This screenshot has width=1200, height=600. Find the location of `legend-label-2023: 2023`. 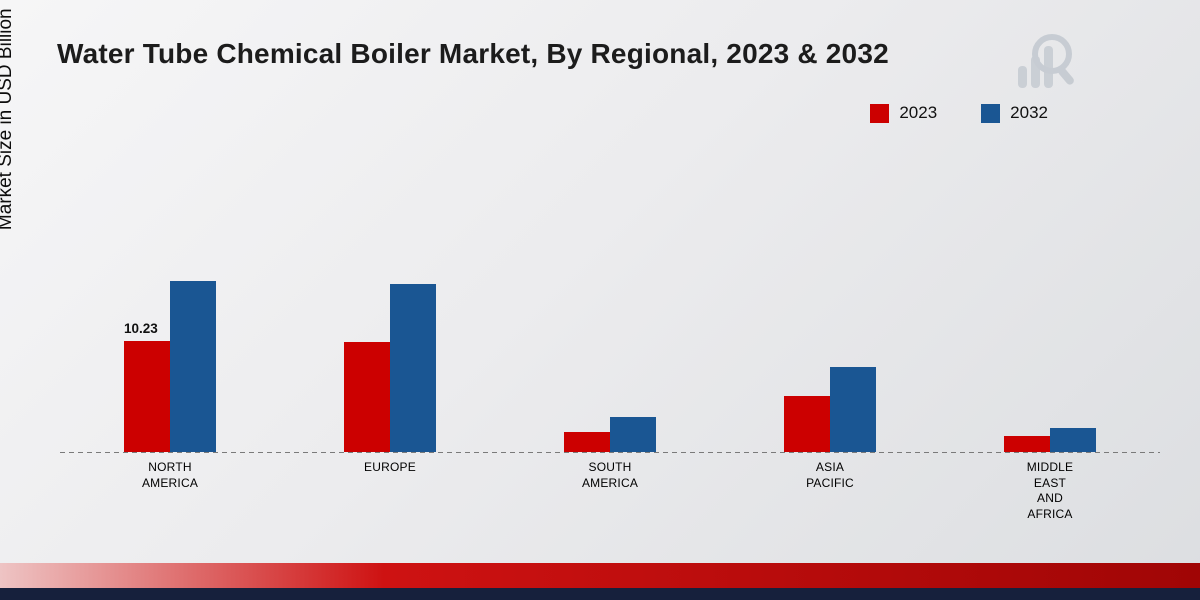

legend-label-2023: 2023 is located at coordinates (918, 112).